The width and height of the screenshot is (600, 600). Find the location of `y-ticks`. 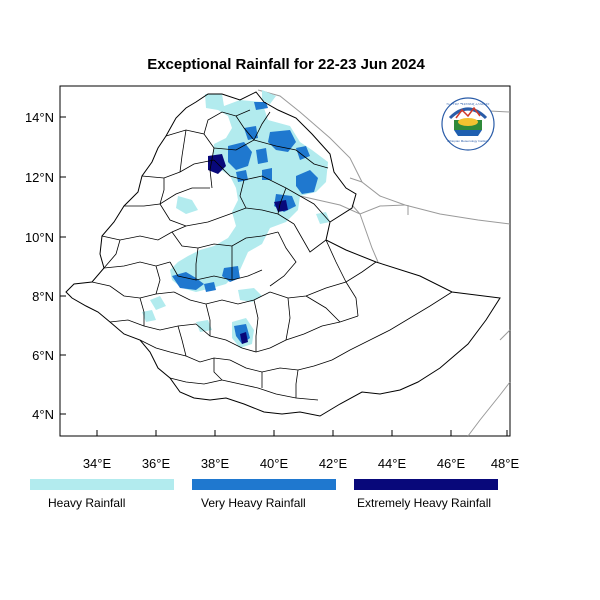

y-ticks is located at coordinates (63, 265).